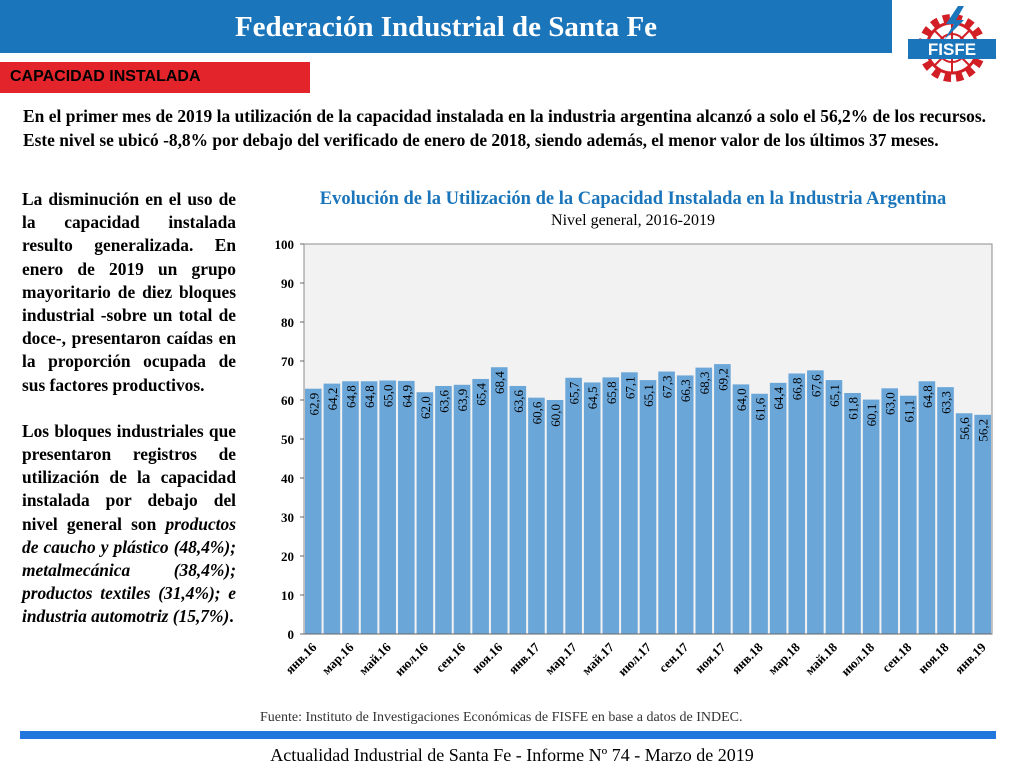 This screenshot has height=768, width=1024. Describe the element at coordinates (871, 415) in the screenshot. I see `data-label: 60,1` at that location.